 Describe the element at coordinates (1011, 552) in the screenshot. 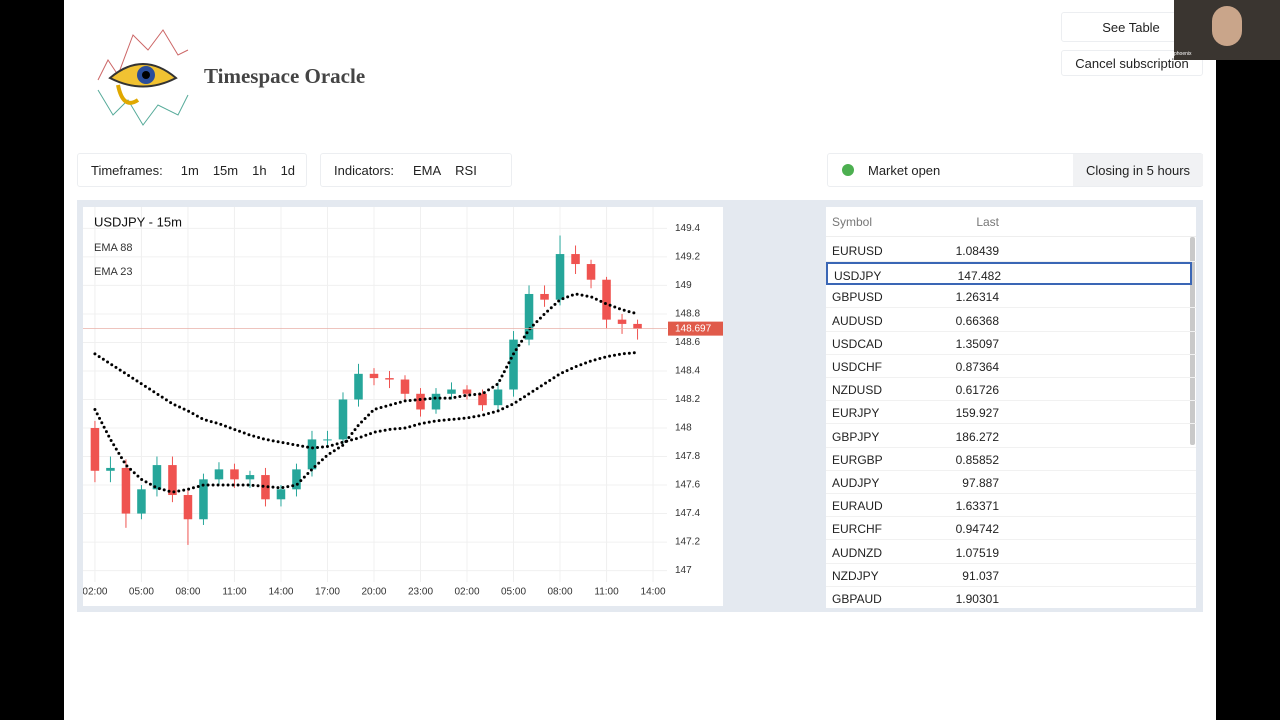

I see `symbol-row: AUDNZD 1.07519` at that location.